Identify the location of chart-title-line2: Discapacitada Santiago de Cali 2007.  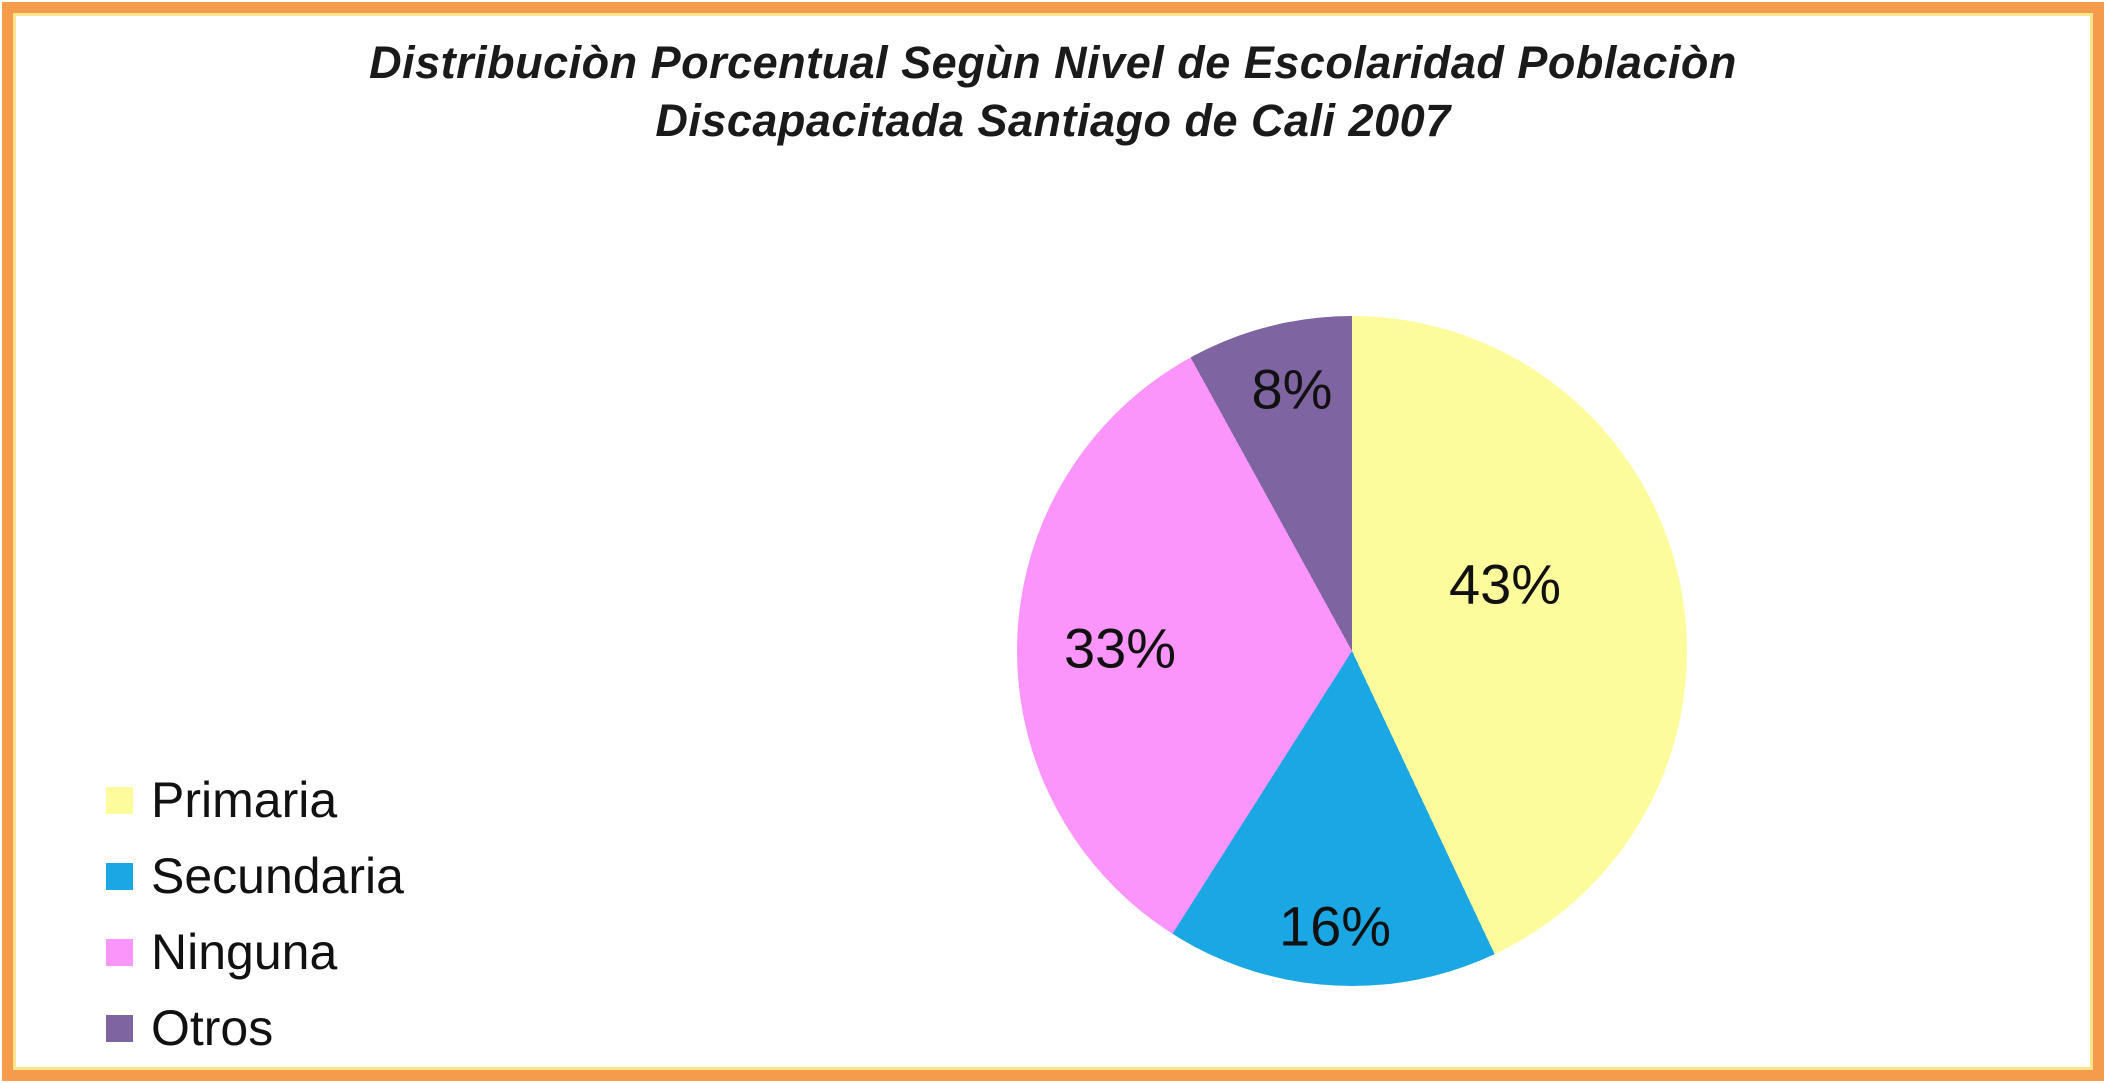
(1053, 120).